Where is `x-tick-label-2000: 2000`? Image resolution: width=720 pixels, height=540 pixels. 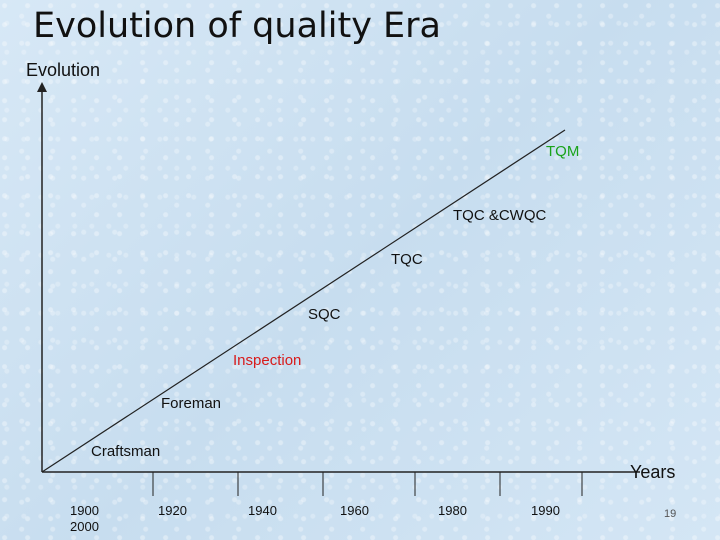 x-tick-label-2000: 2000 is located at coordinates (84, 526).